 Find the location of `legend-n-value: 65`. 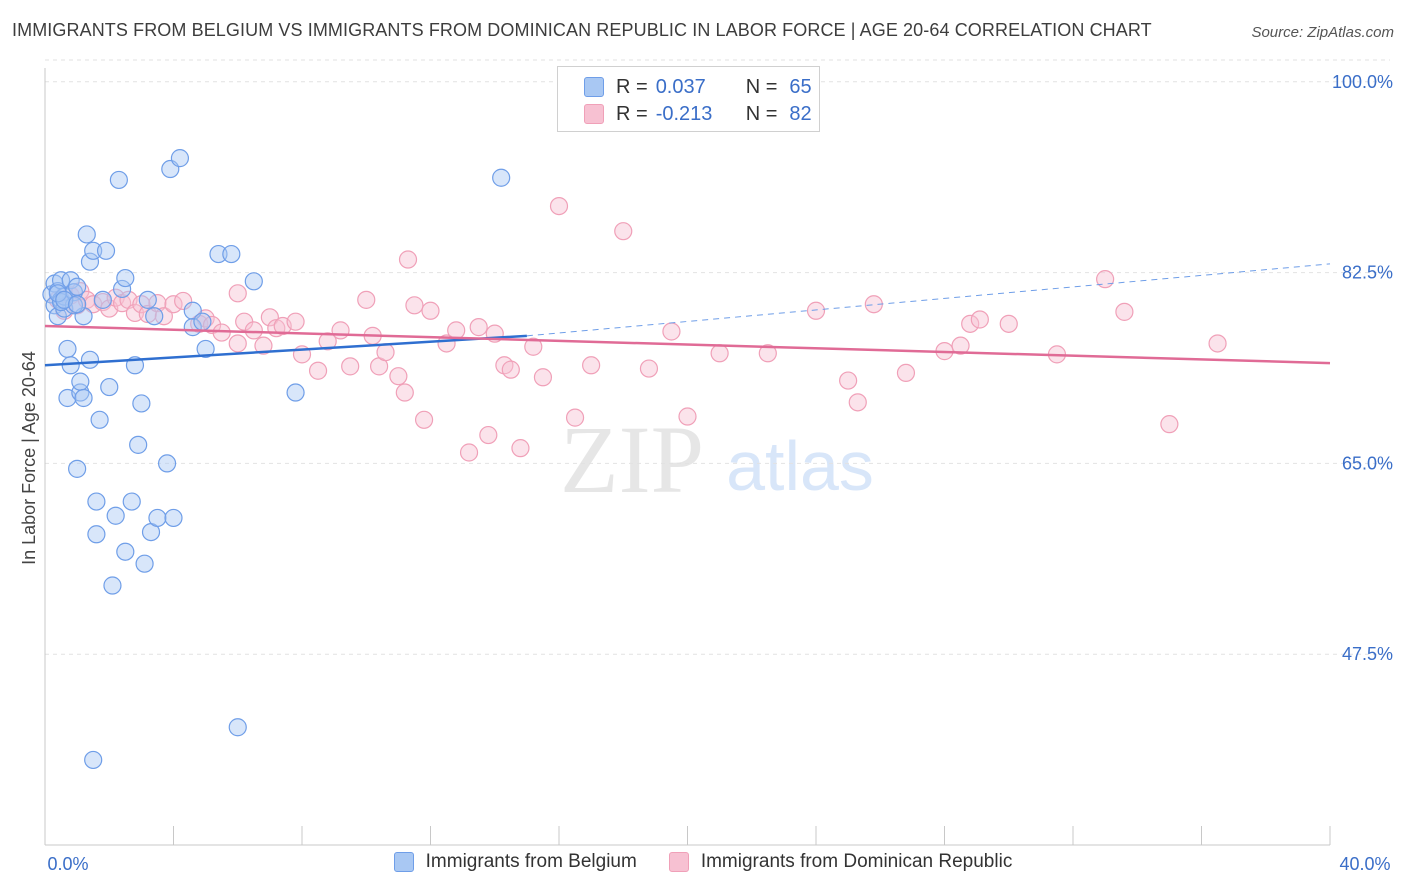

legend-n-value: 65 is located at coordinates (800, 86).